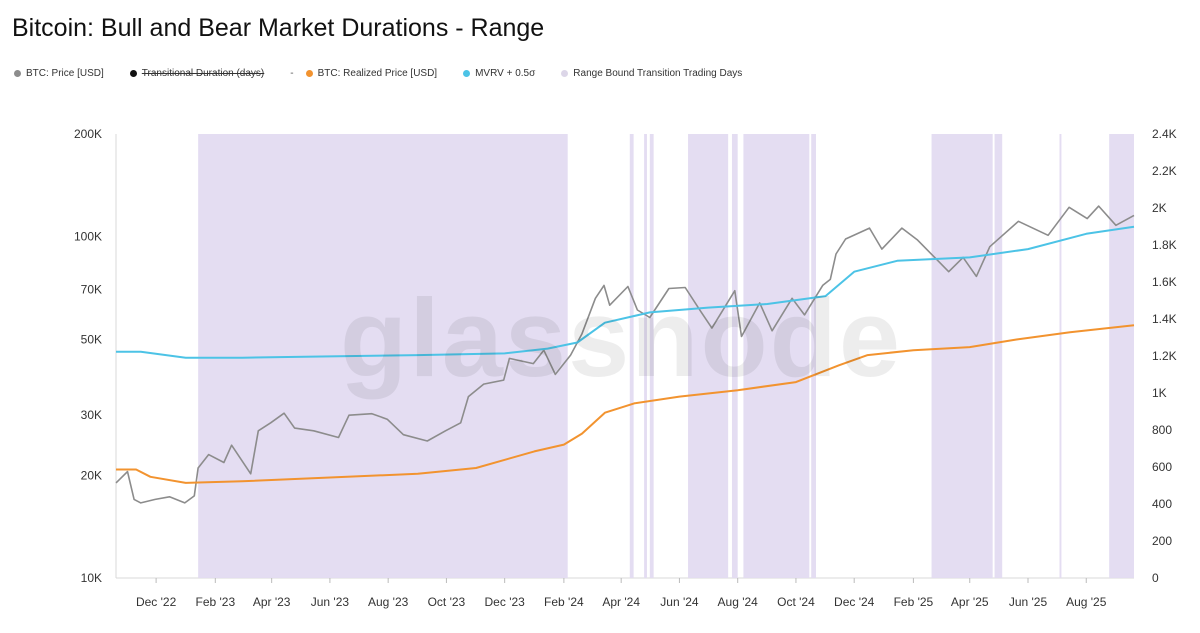 This screenshot has height=633, width=1200. Describe the element at coordinates (1162, 467) in the screenshot. I see `y-right-tick-label-3: 600` at that location.